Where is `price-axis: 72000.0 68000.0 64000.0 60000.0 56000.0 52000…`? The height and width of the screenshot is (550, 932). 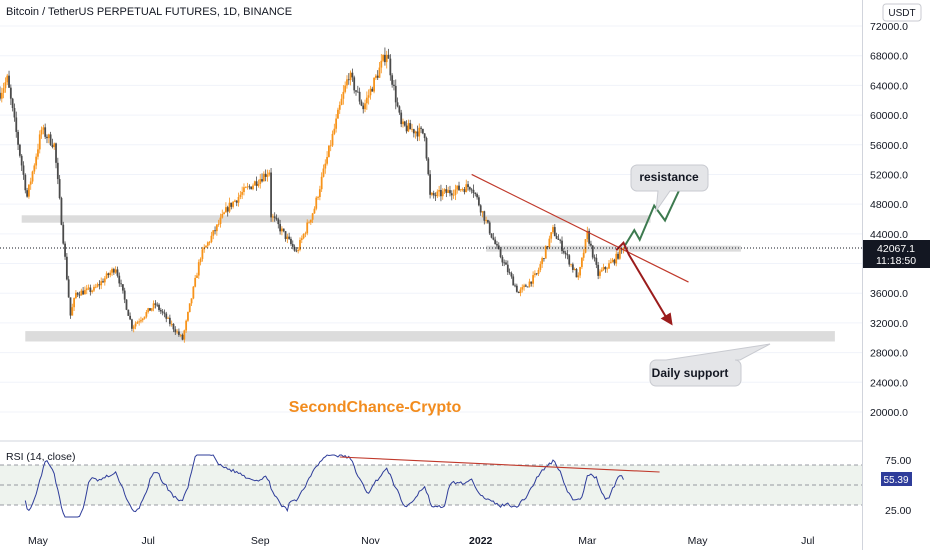
price-axis: 72000.0 68000.0 64000.0 60000.0 56000.0 52000… is located at coordinates (889, 220).